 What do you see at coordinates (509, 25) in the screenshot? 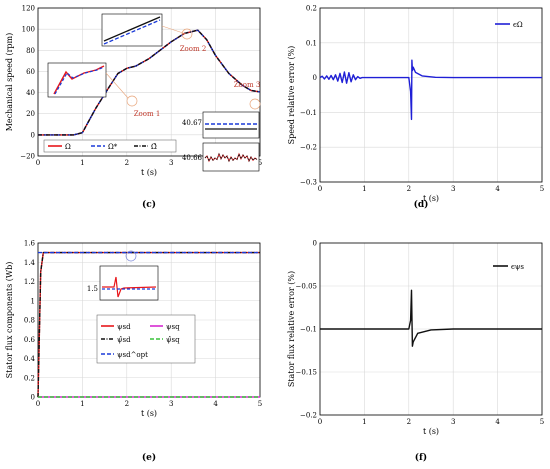
I see `chart-d-extras: ϵΩ` at bounding box center [509, 25].